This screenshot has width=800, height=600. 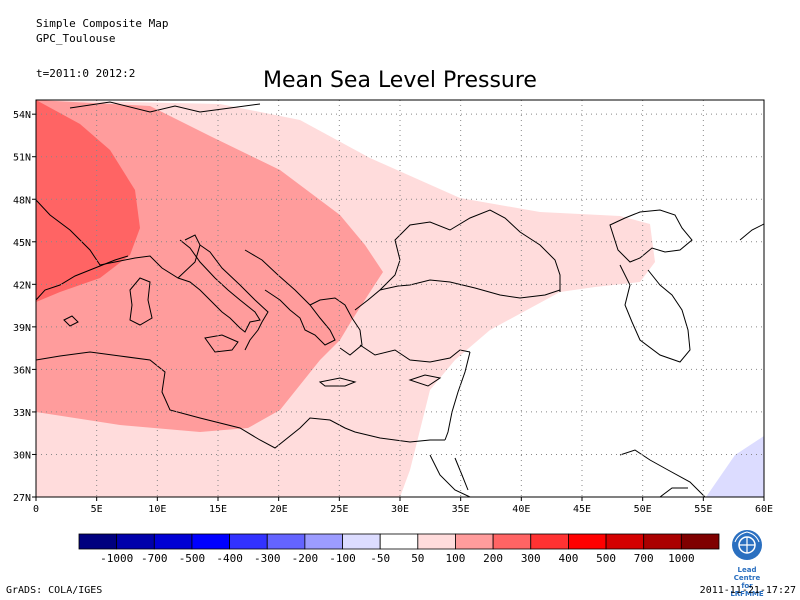 I want to click on y-tick-label: 36N, so click(x=22, y=370).